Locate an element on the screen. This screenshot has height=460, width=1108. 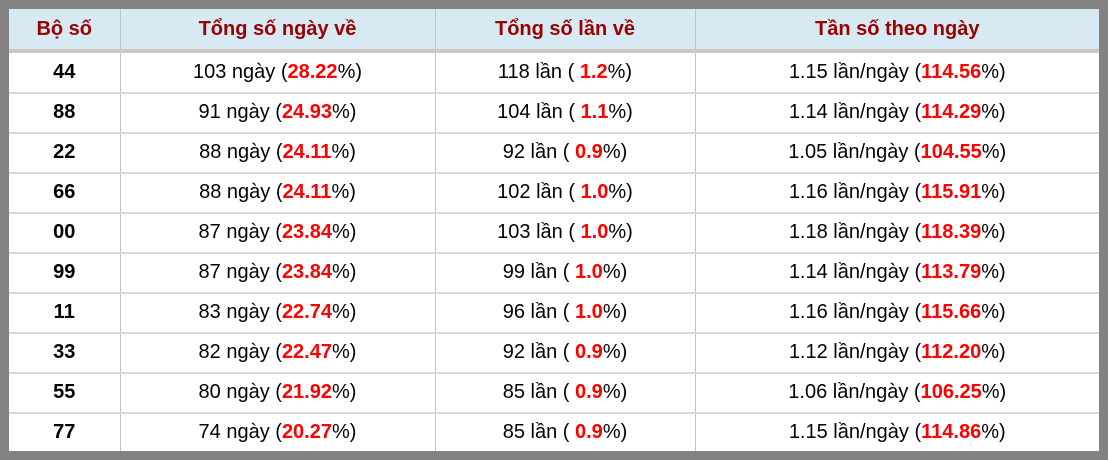
column-header-freq: Tần số theo ngày is located at coordinates (896, 31).